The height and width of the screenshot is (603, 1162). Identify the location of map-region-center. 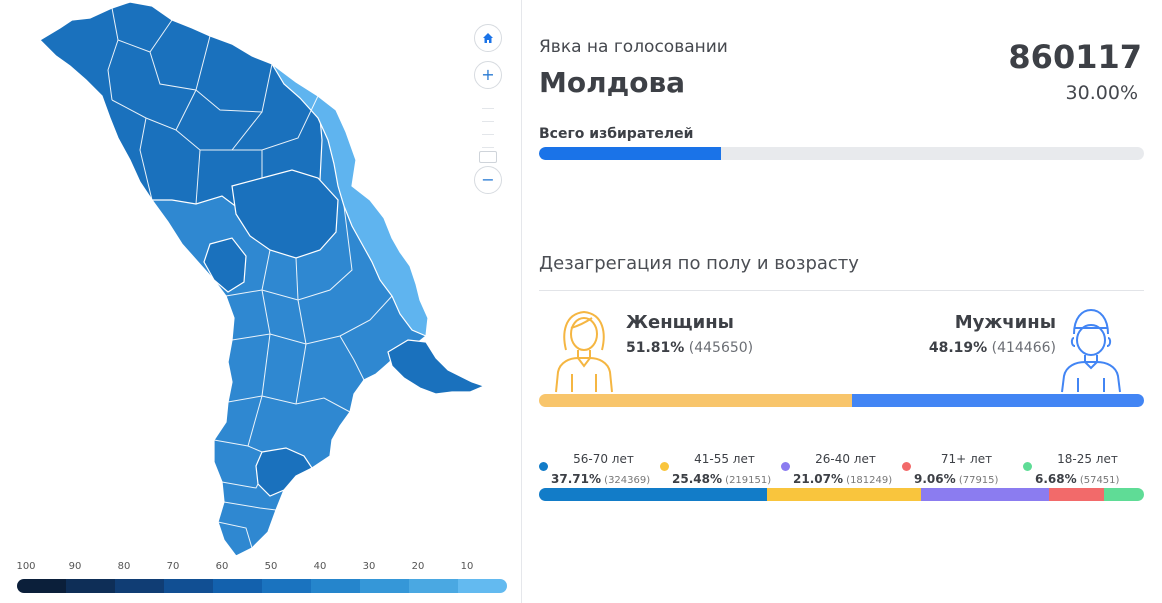
(285, 214).